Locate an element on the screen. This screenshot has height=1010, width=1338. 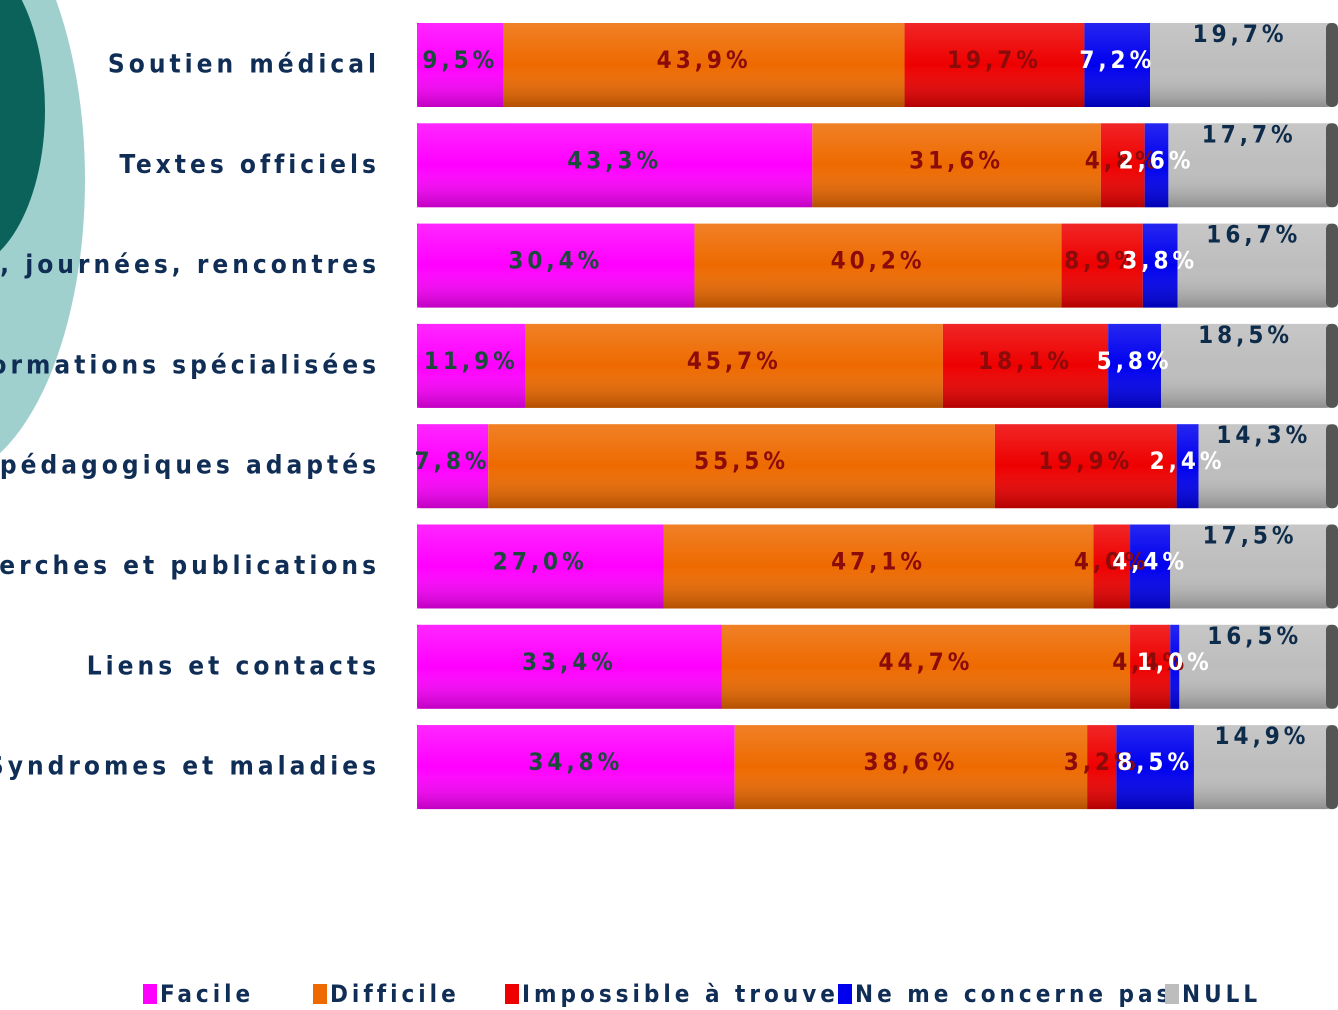
value-label: 3,8% is located at coordinates (1160, 261).